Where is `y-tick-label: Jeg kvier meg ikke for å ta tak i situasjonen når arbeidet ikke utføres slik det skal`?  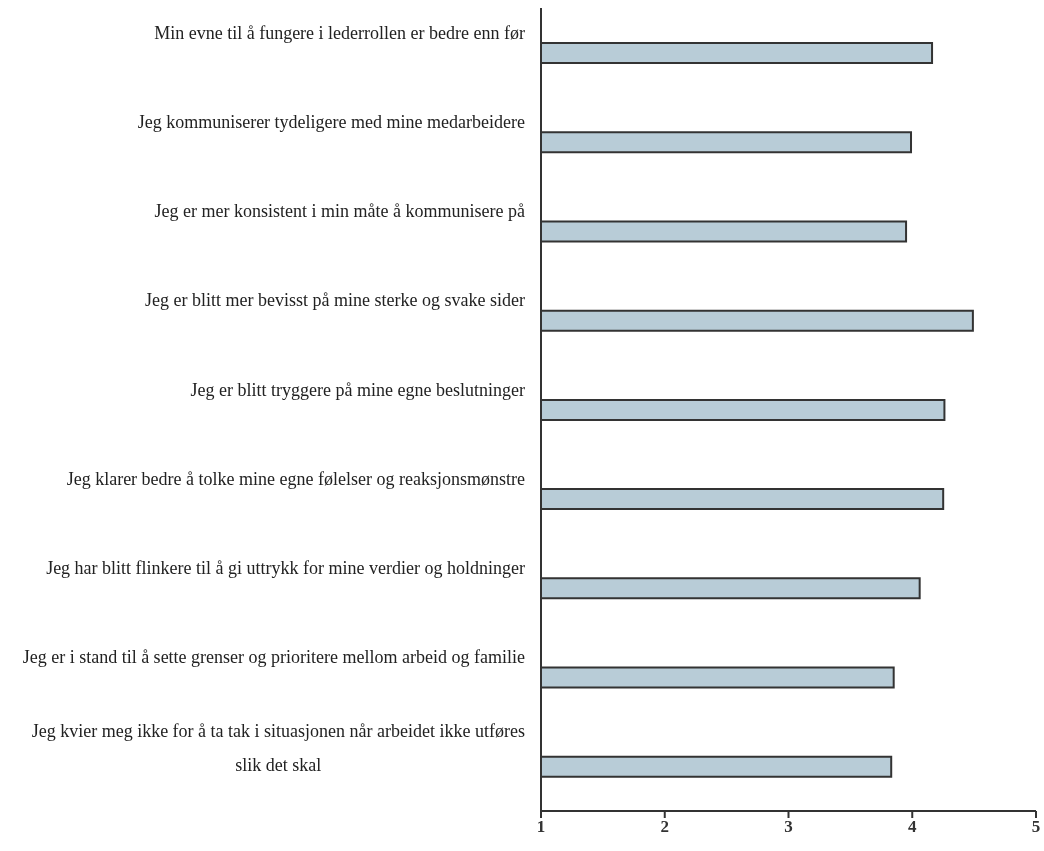
y-tick-label: Jeg kvier meg ikke for å ta tak i situasjonen når arbeidet ikke utføres slik det skal is located at coordinates (278, 748).